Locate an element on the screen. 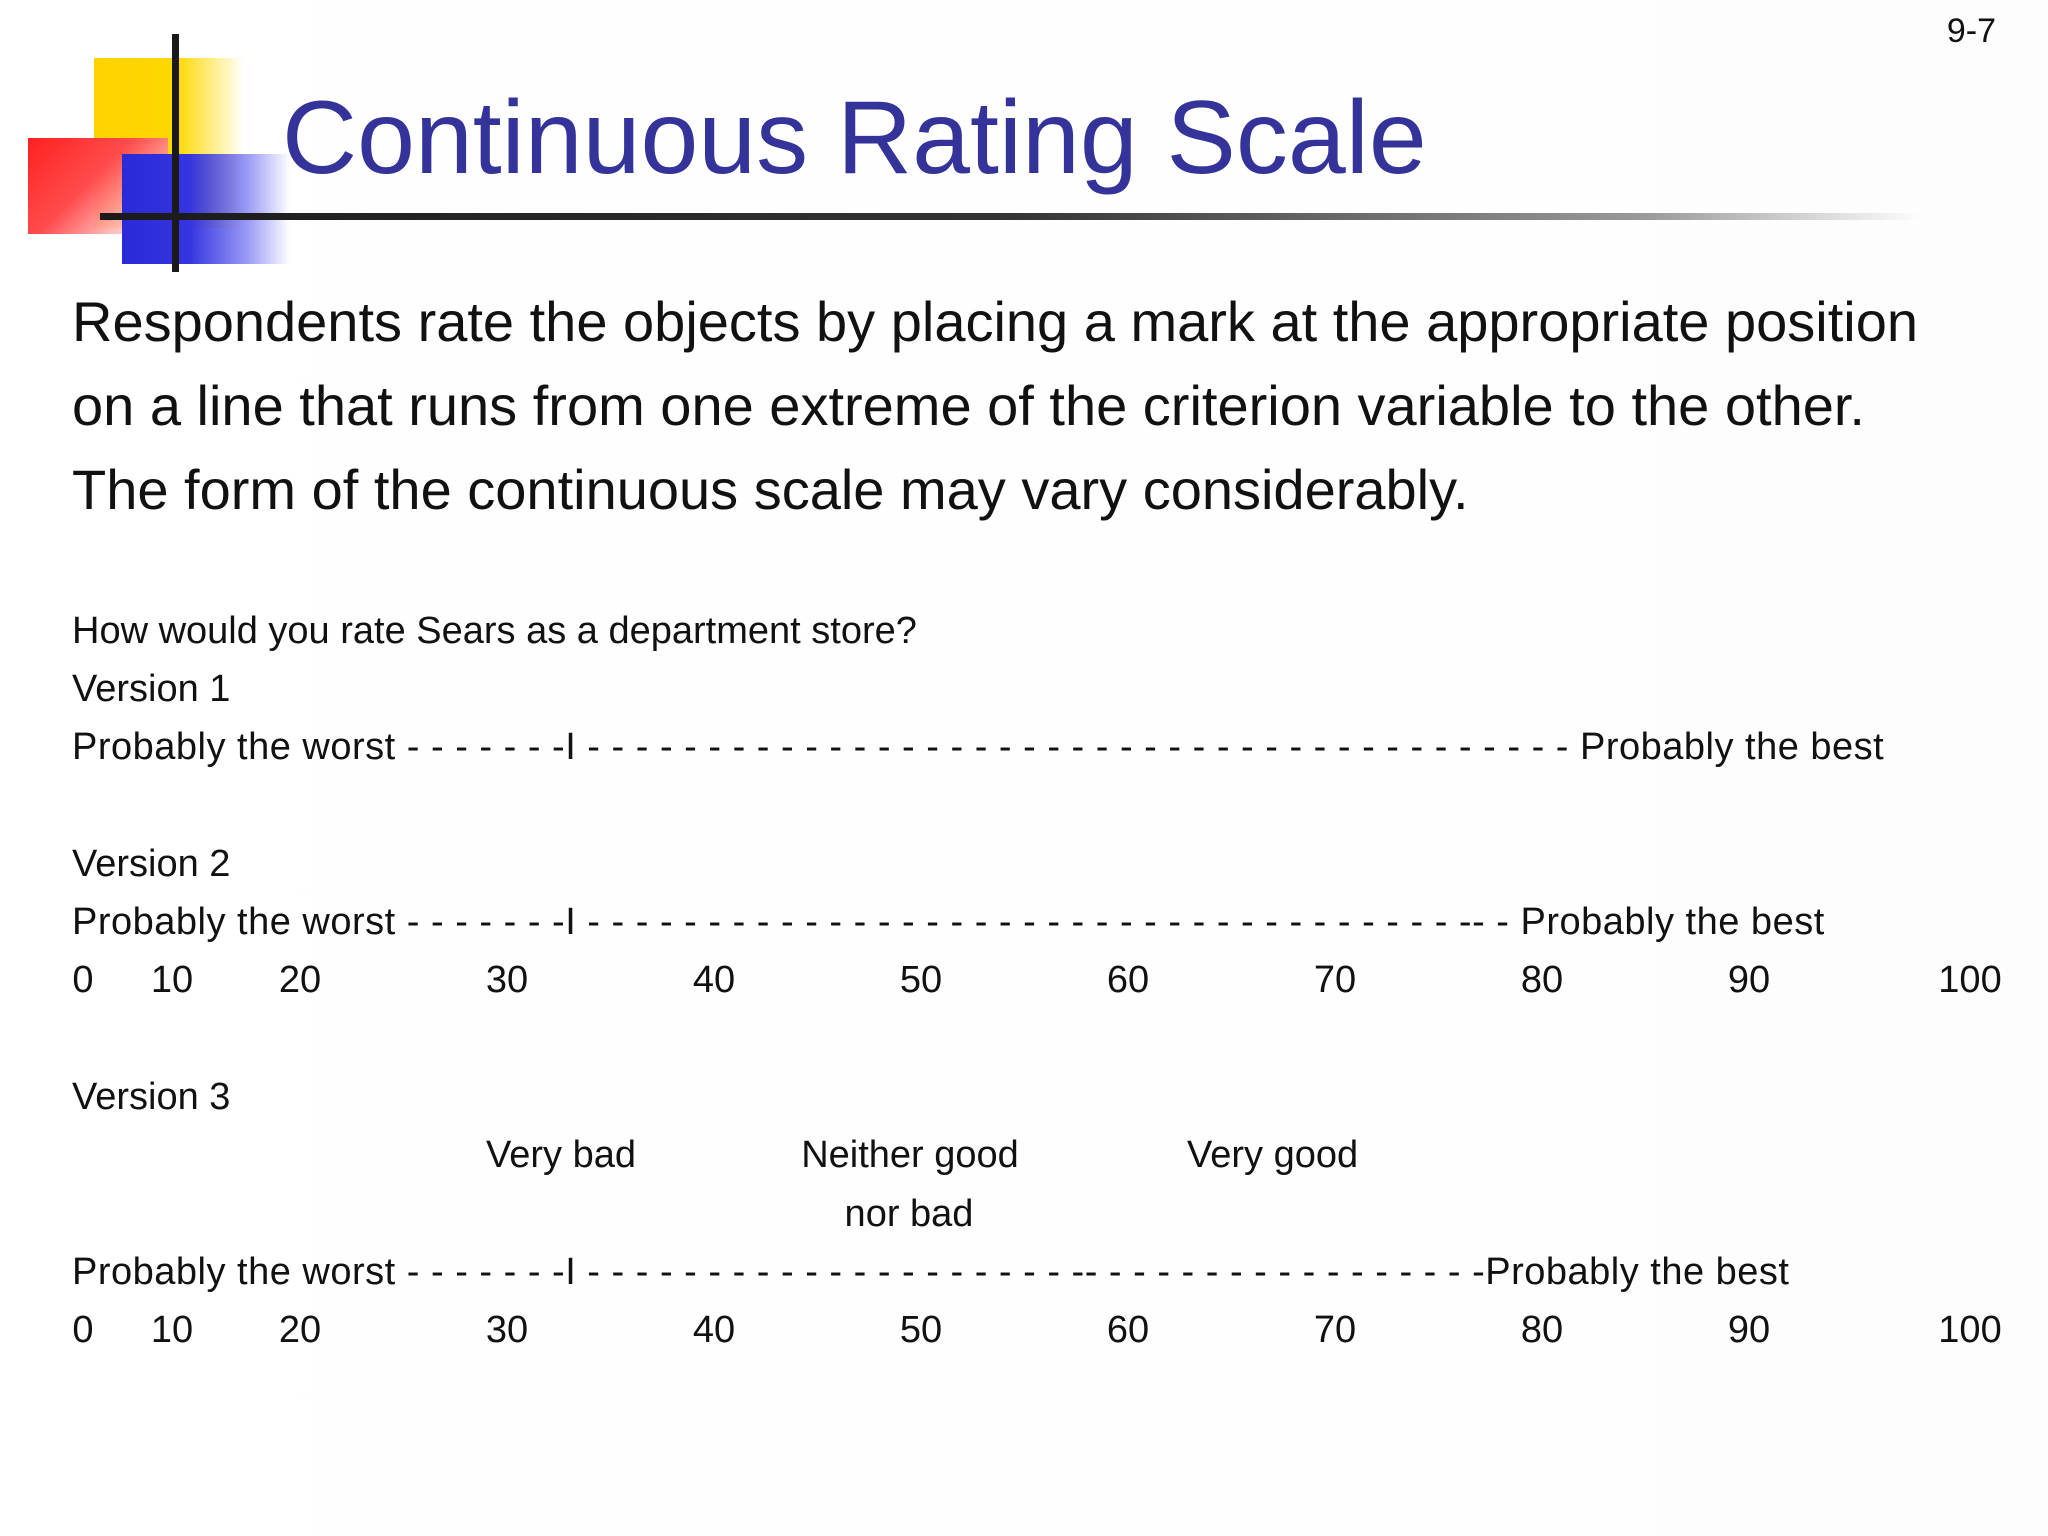 The width and height of the screenshot is (2048, 1536). version3-label: Version 3 is located at coordinates (151, 1097).